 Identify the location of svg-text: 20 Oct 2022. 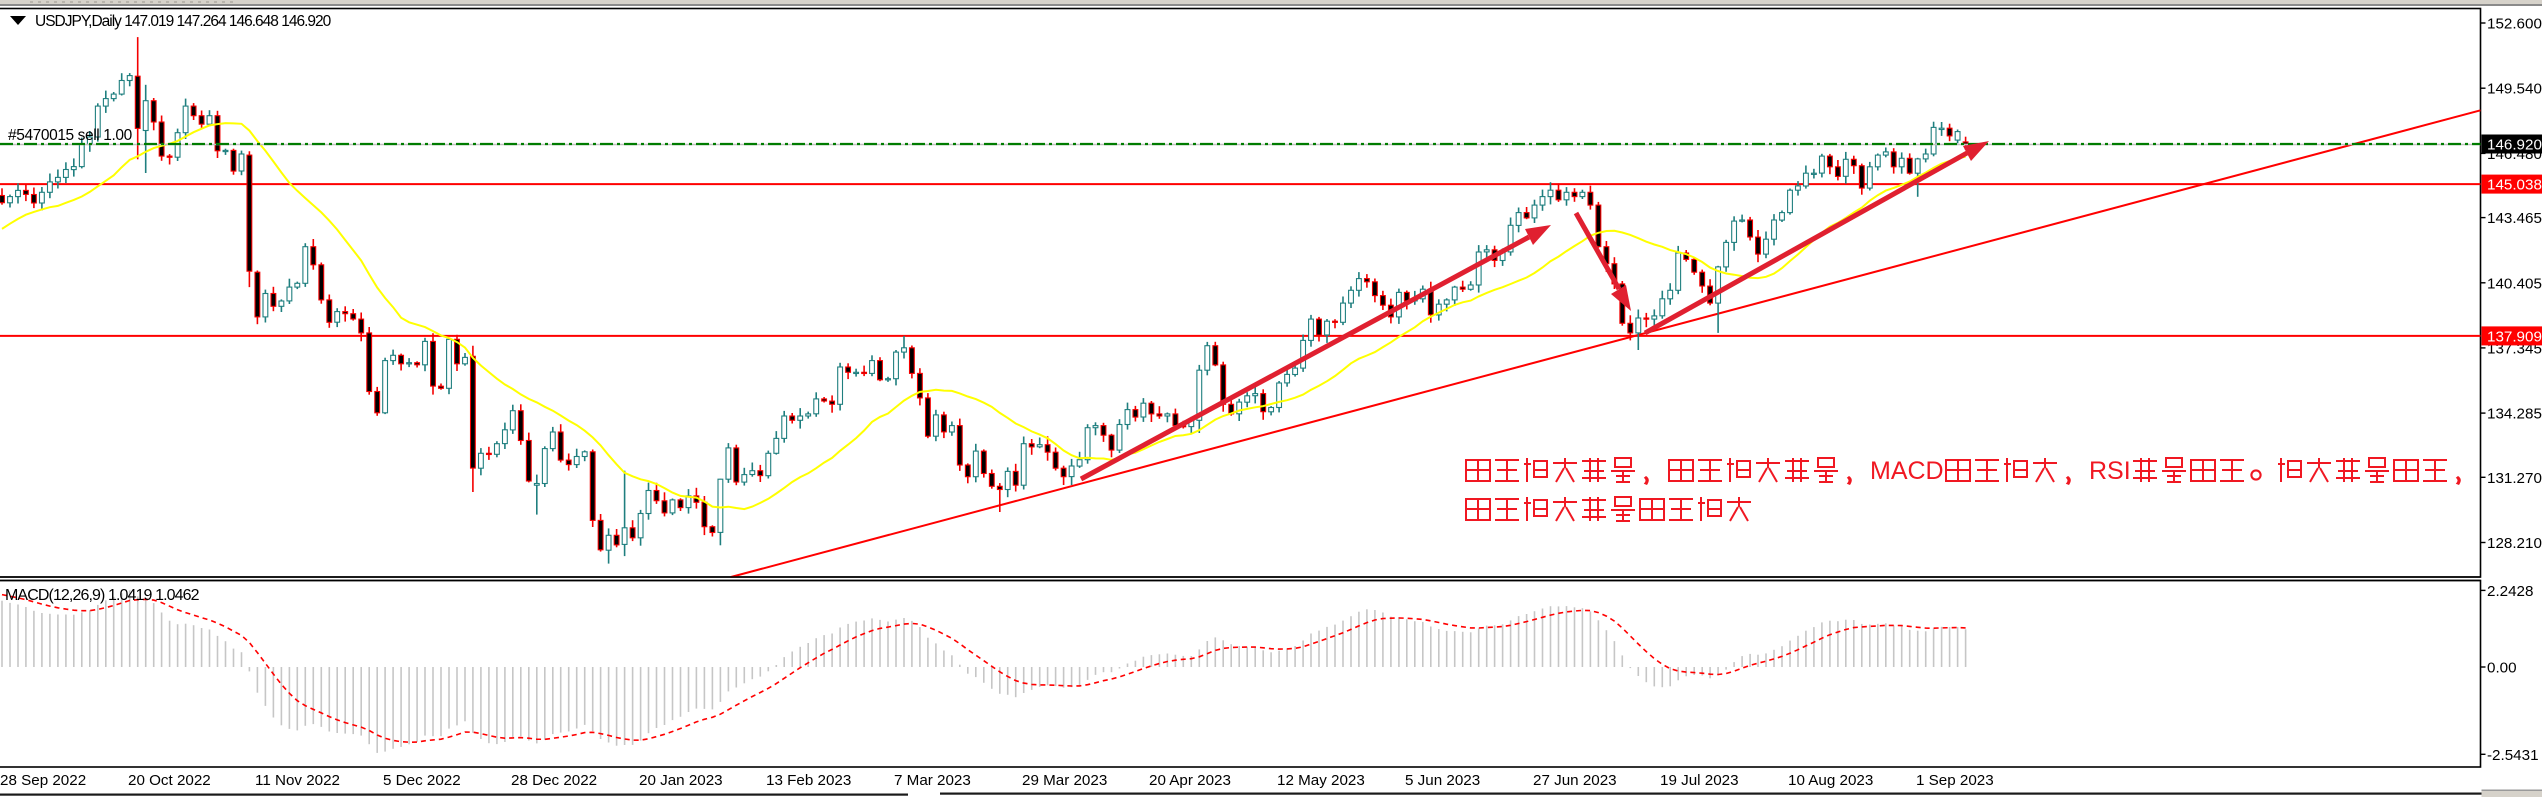
(169, 780).